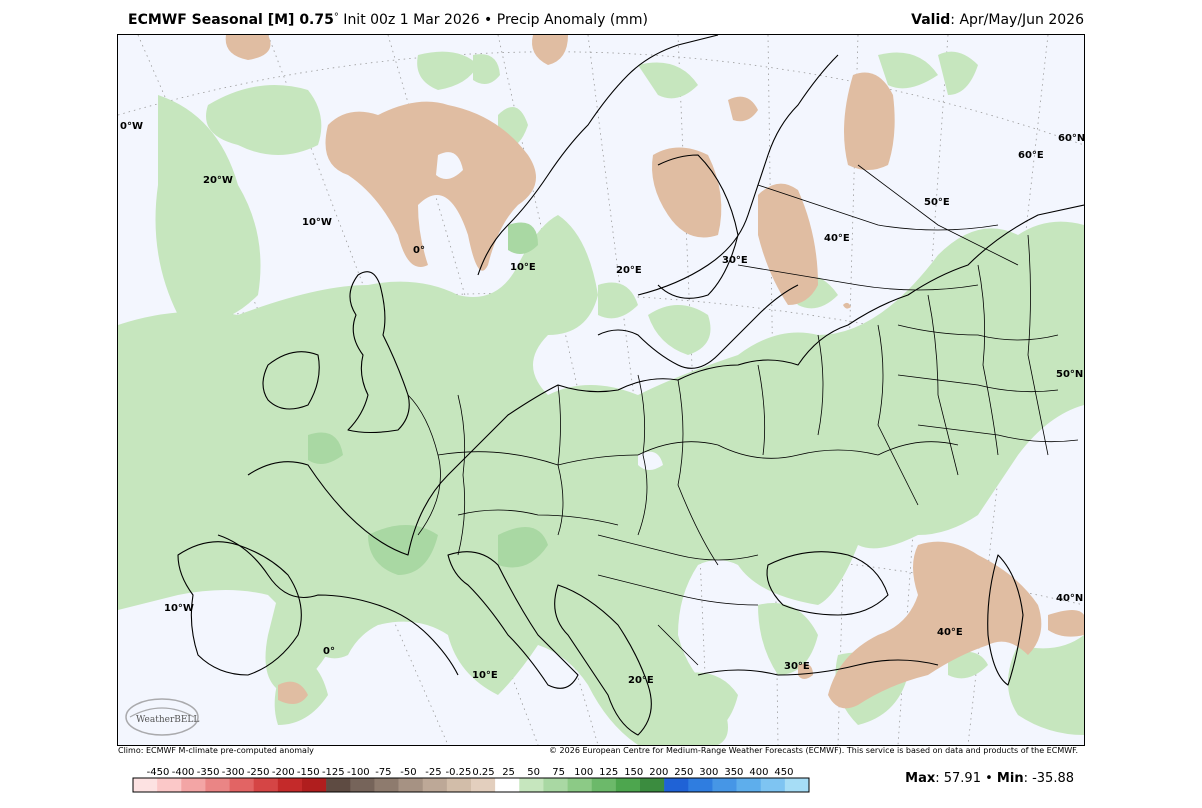 The width and height of the screenshot is (1202, 808). I want to click on label-lon-30e: 30°E, so click(735, 260).